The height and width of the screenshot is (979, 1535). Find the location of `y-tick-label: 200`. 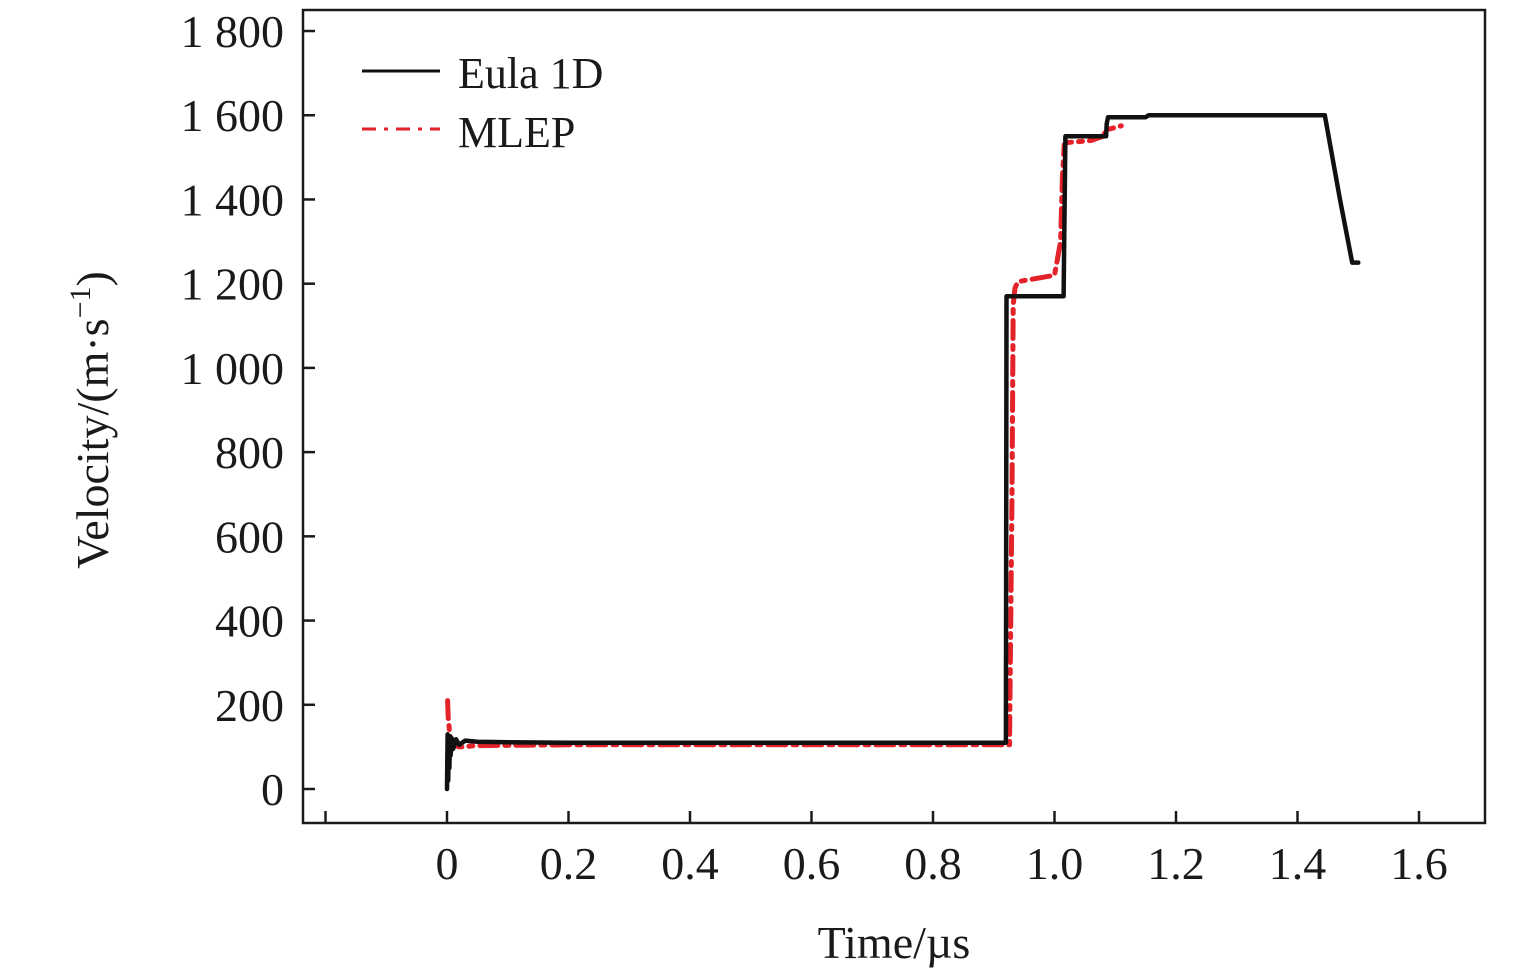

y-tick-label: 200 is located at coordinates (249, 705).